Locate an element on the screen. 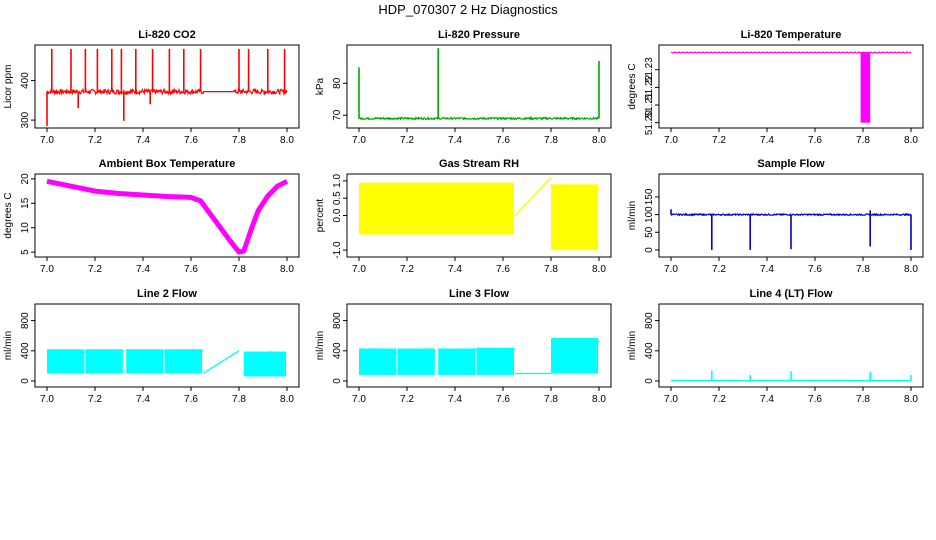  chart-title: Li-820 Pressure is located at coordinates (479, 35).